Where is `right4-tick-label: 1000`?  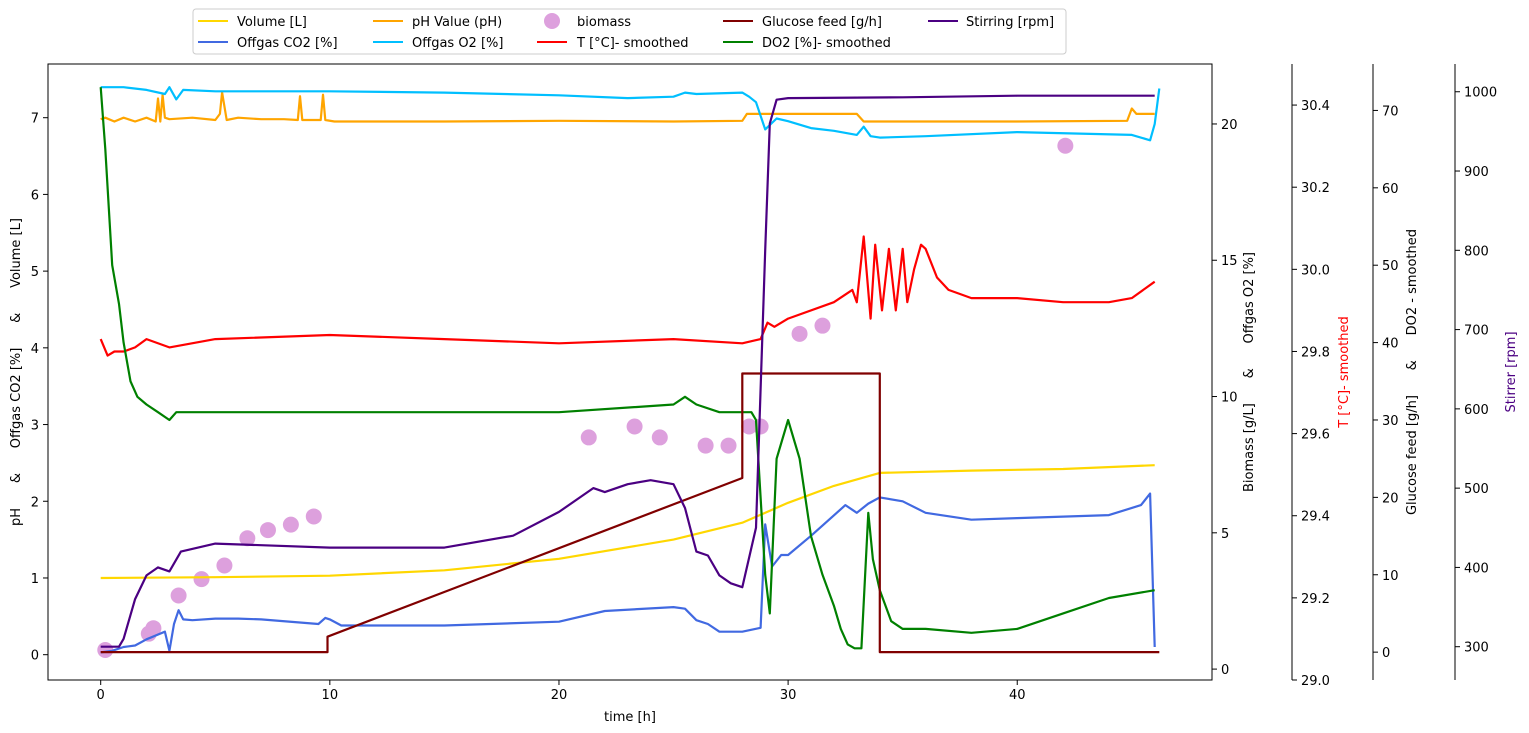 right4-tick-label: 1000 is located at coordinates (1480, 93).